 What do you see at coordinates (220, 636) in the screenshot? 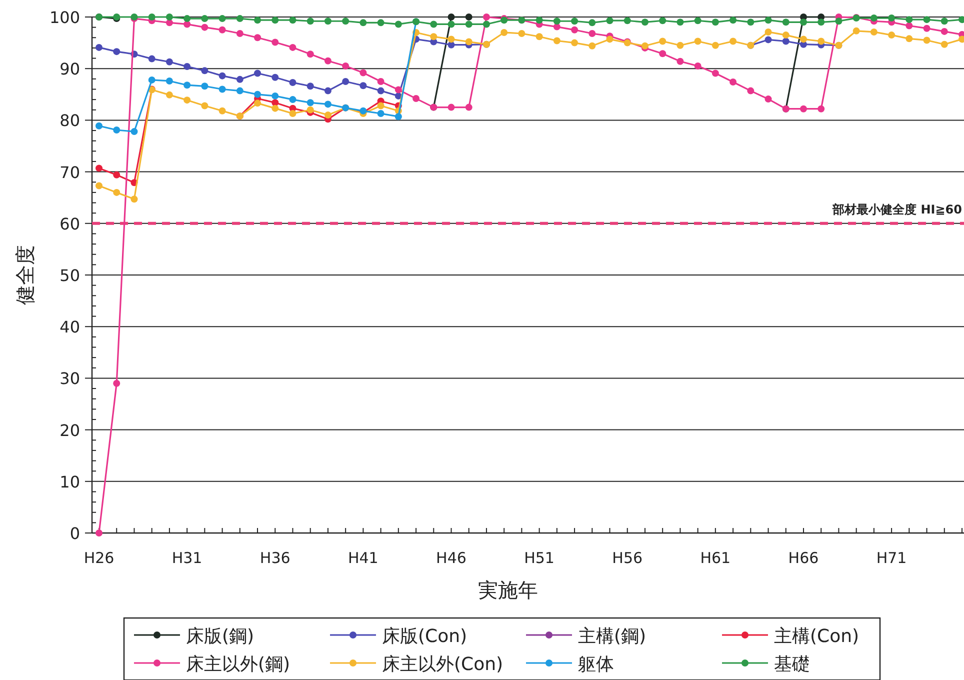
I see `legend-label: 床版(鋼)` at bounding box center [220, 636].